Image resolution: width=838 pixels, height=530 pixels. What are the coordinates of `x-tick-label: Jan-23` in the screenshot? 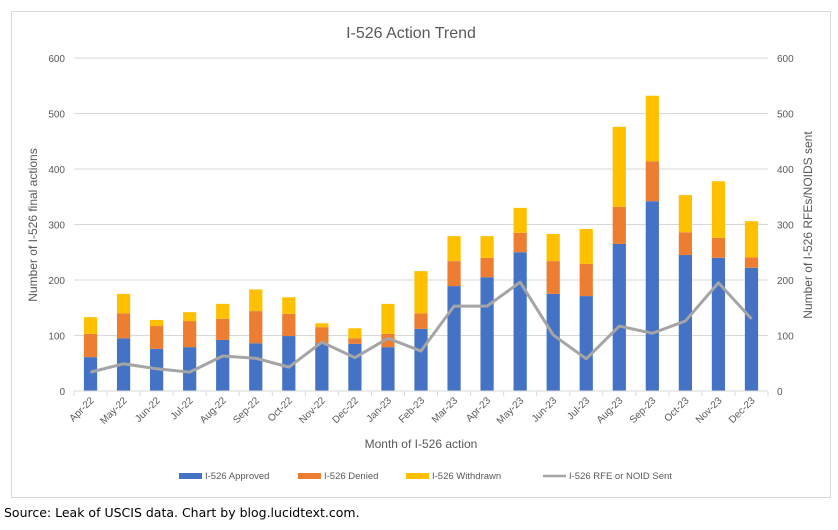 It's located at (380, 410).